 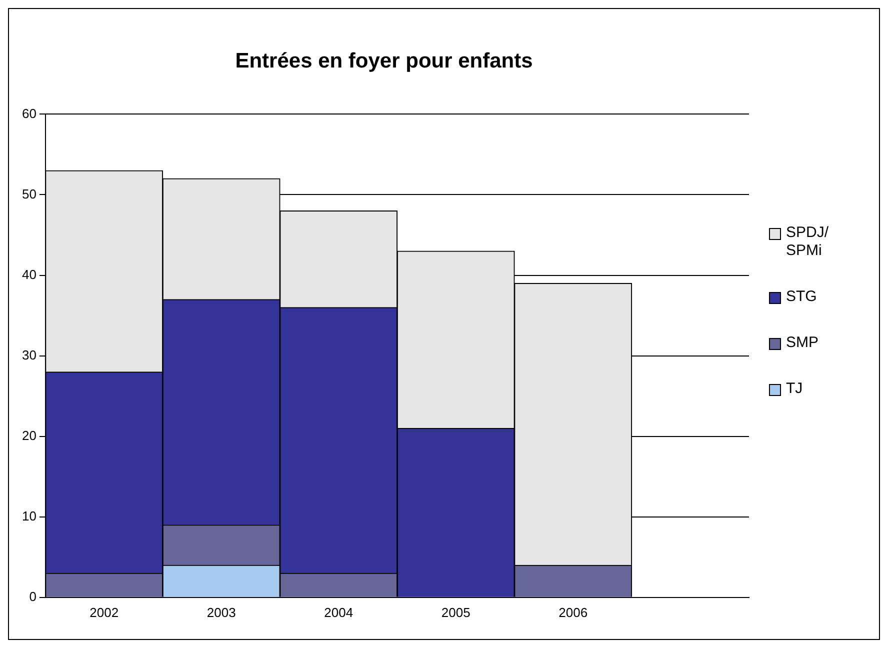 What do you see at coordinates (29, 113) in the screenshot?
I see `y-tick-label: 60` at bounding box center [29, 113].